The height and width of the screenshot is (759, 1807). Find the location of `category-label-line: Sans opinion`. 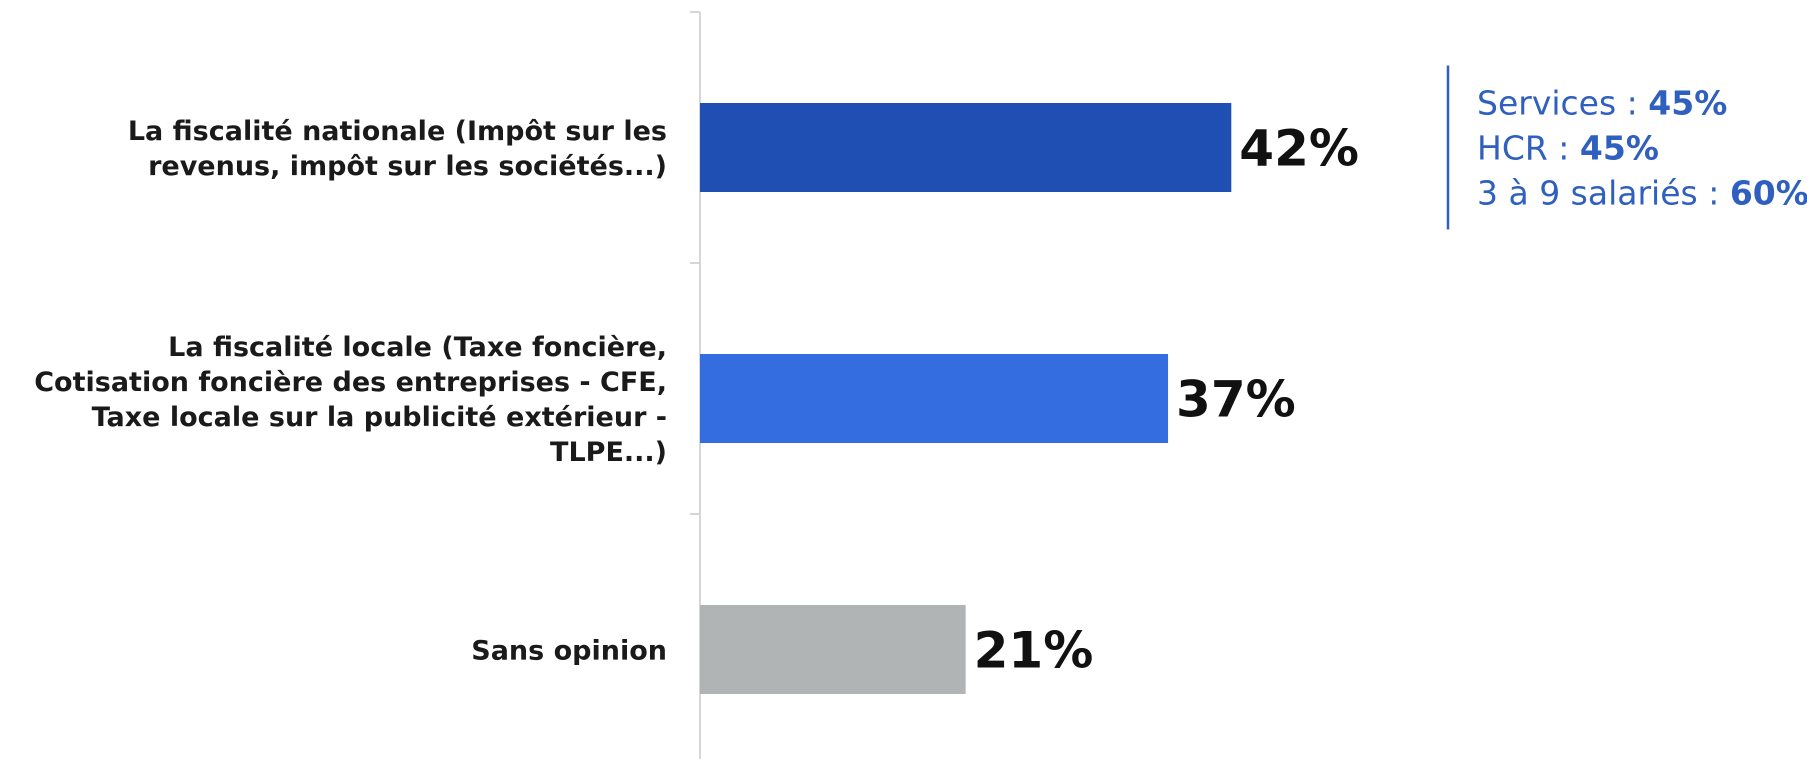

category-label-line: Sans opinion is located at coordinates (569, 651).